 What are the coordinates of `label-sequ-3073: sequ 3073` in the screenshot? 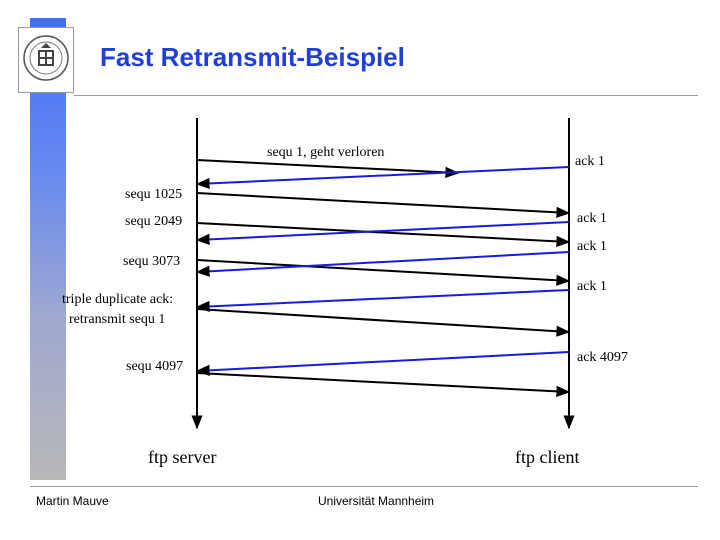 It's located at (151, 261).